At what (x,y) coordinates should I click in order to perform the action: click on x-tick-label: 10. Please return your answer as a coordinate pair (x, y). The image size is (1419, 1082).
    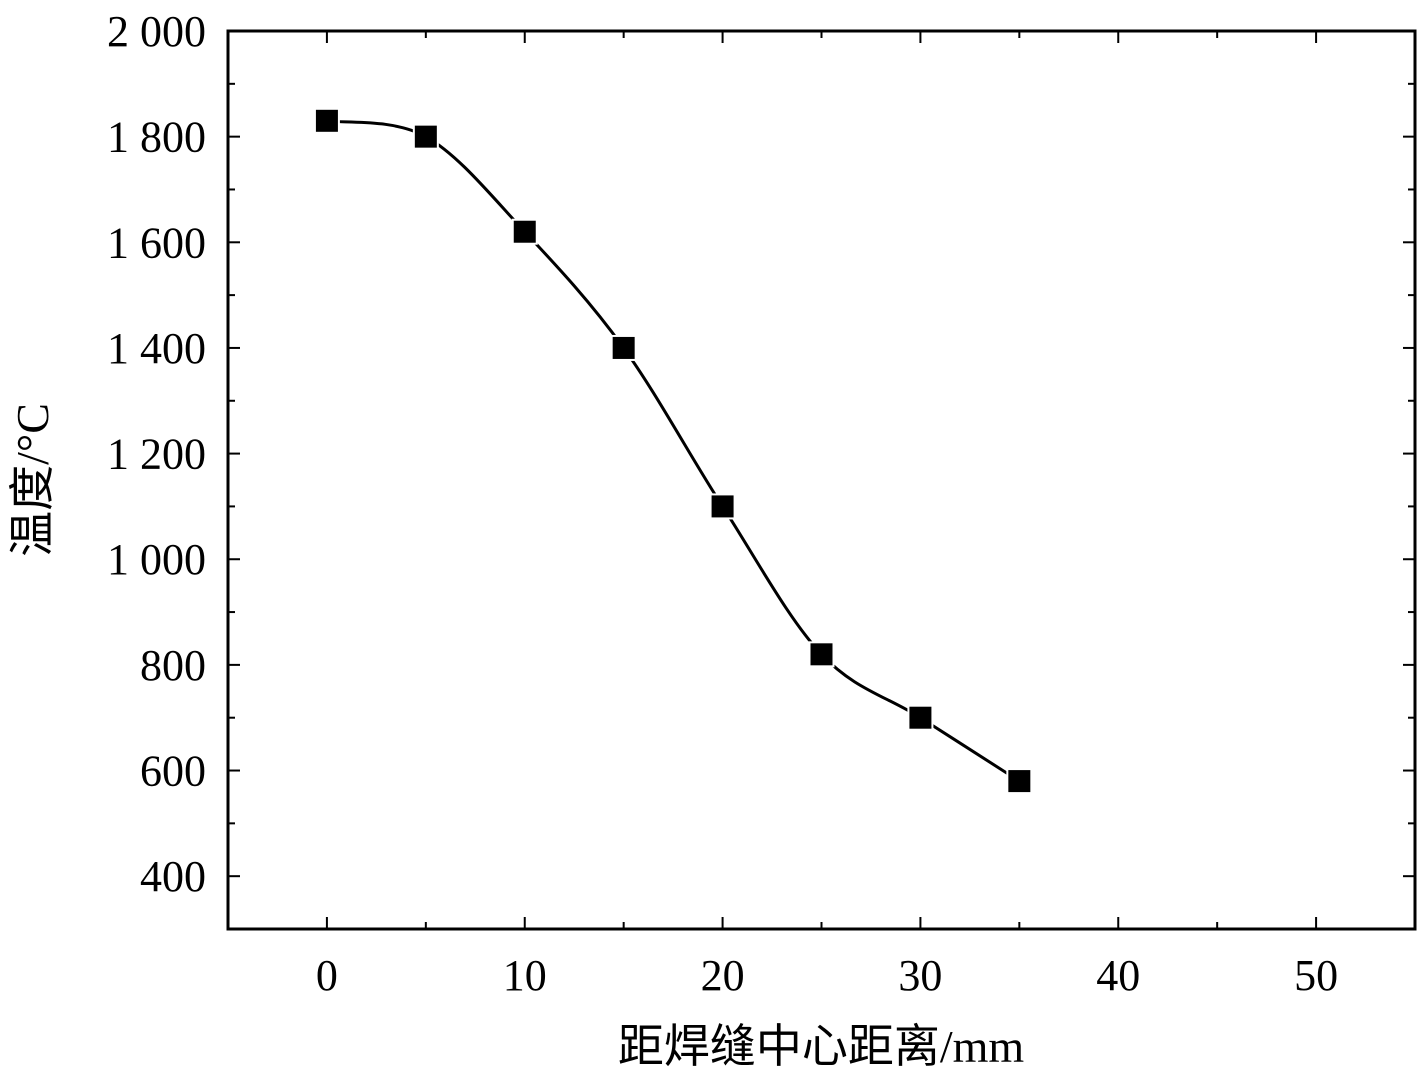
    Looking at the image, I should click on (525, 975).